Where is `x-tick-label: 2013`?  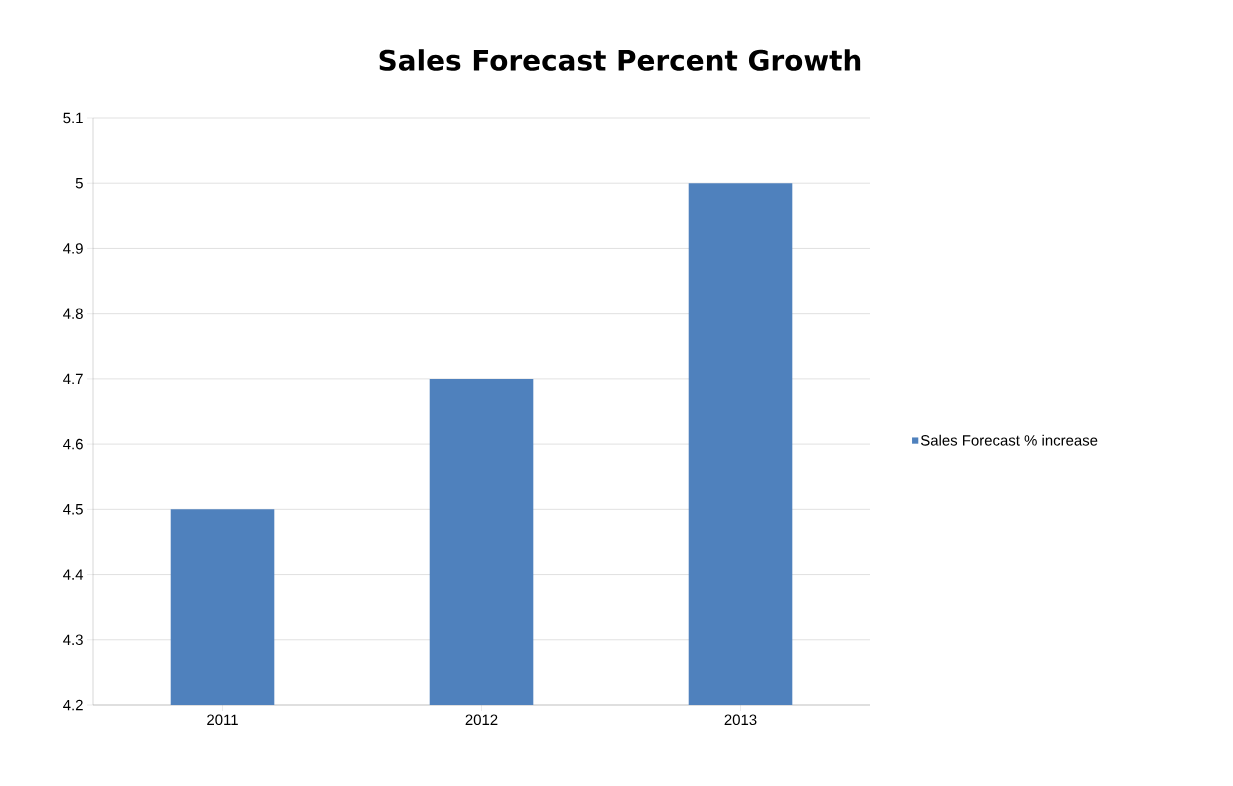
x-tick-label: 2013 is located at coordinates (740, 720).